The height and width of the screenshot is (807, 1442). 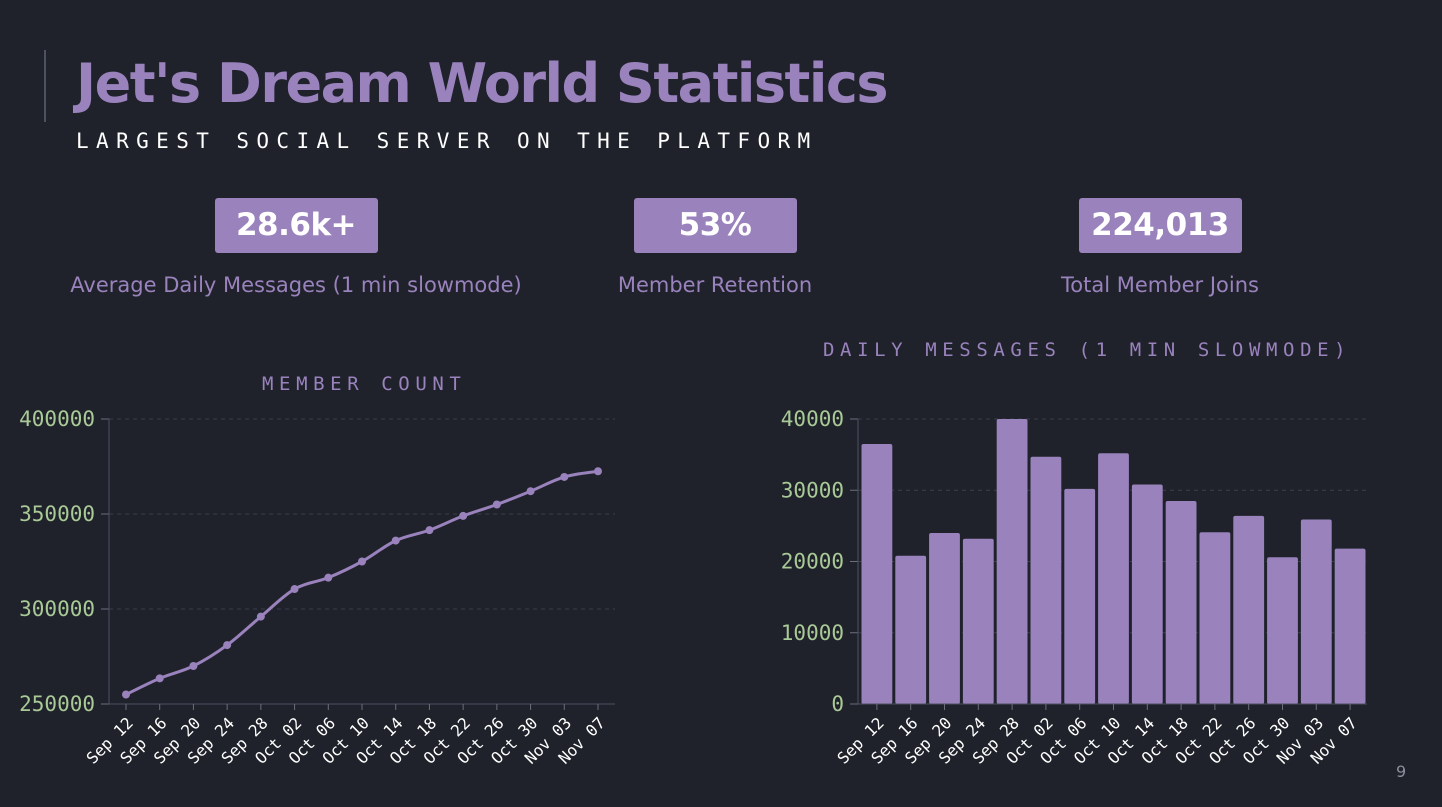 What do you see at coordinates (1160, 285) in the screenshot?
I see `stat-label: Total Member Joins` at bounding box center [1160, 285].